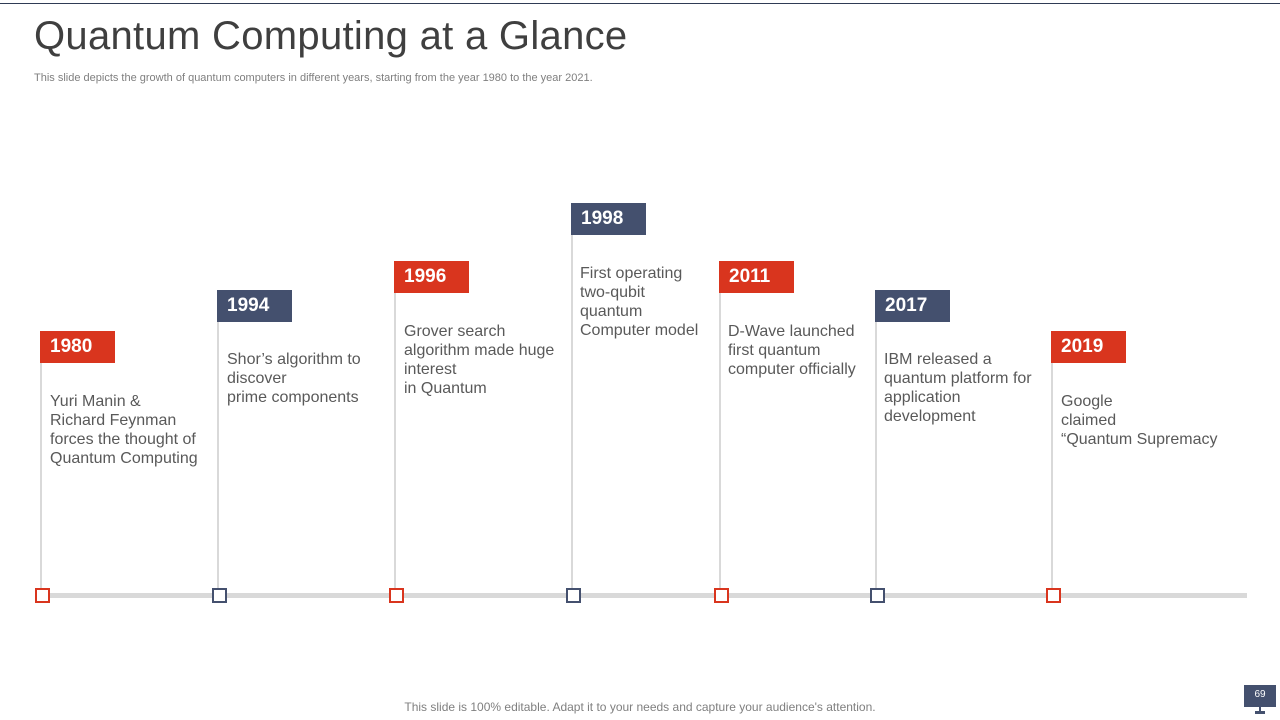 Image resolution: width=1280 pixels, height=720 pixels. What do you see at coordinates (912, 306) in the screenshot?
I see `year-tag-2017: 2017` at bounding box center [912, 306].